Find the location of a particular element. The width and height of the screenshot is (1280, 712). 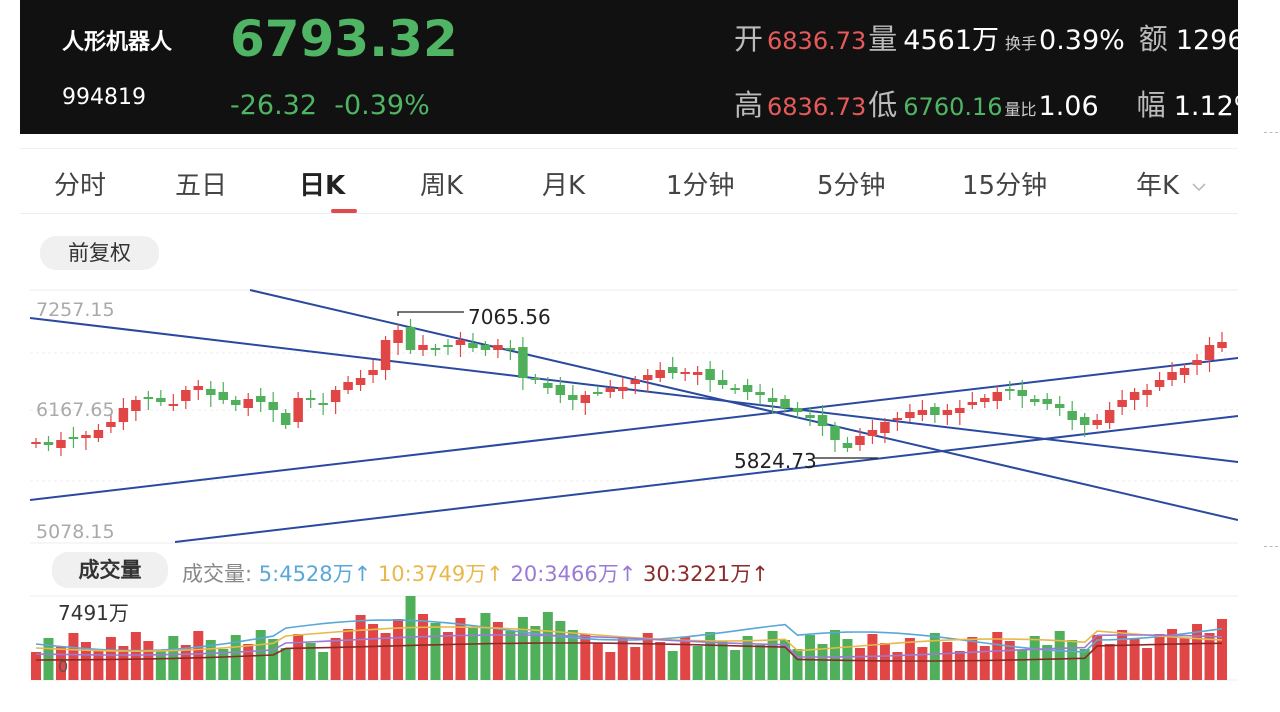

adjust-button: 前复权 is located at coordinates (99, 253).